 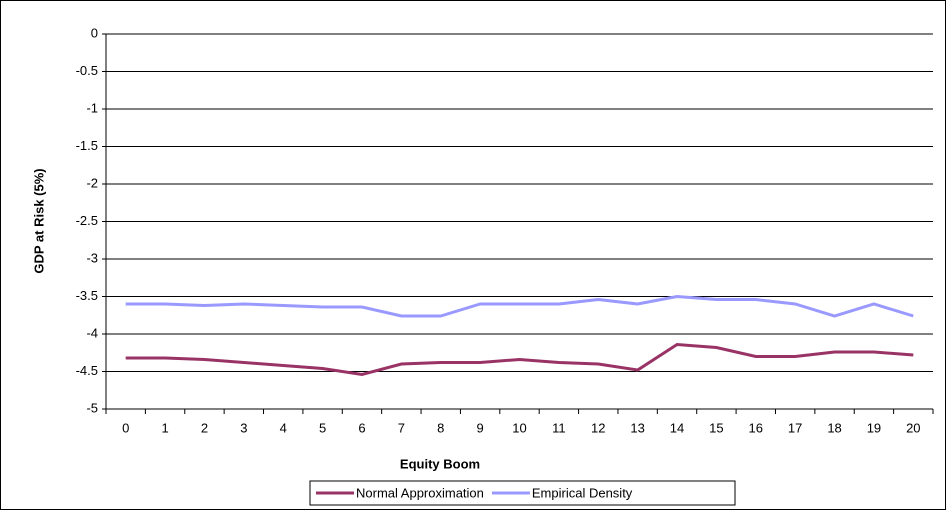 What do you see at coordinates (361, 427) in the screenshot?
I see `x-tick-label: 6` at bounding box center [361, 427].